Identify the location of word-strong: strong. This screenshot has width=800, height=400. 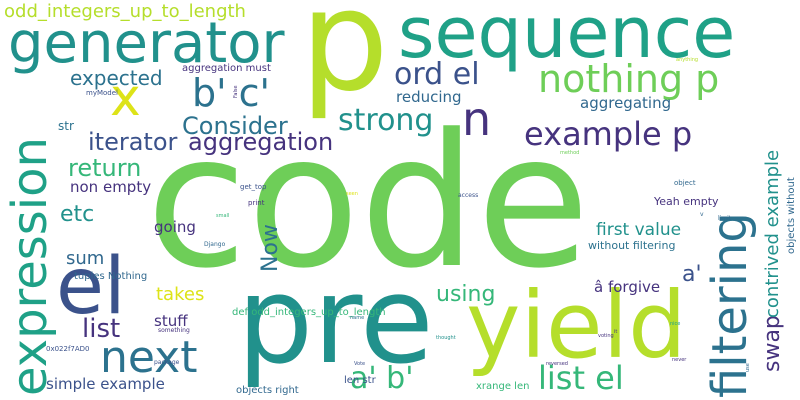
(386, 120).